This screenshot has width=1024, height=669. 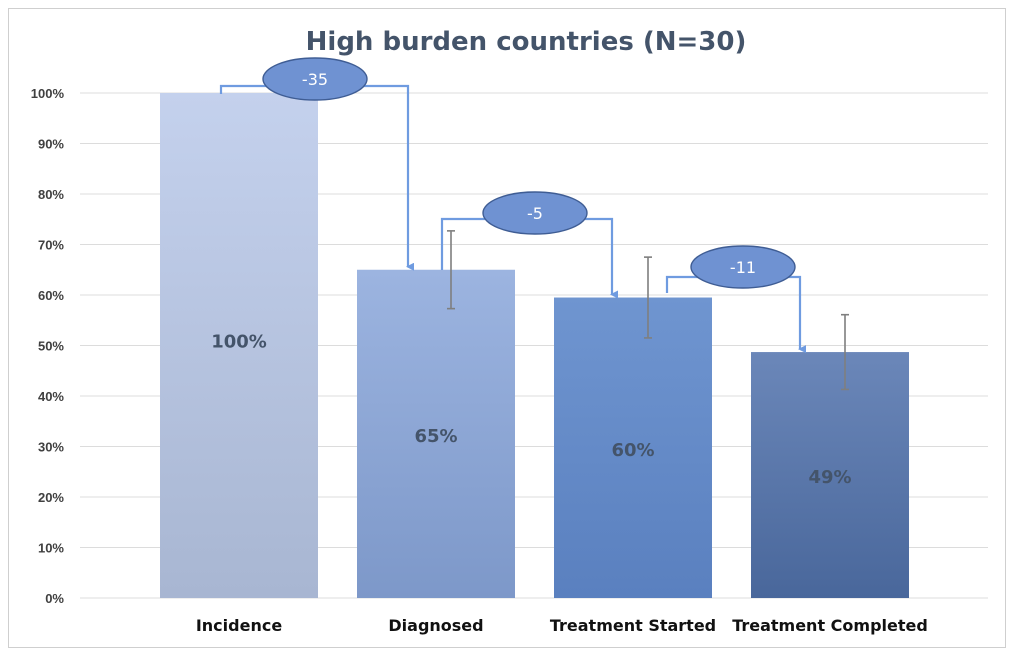 What do you see at coordinates (51, 396) in the screenshot?
I see `y-tick-label: 40%` at bounding box center [51, 396].